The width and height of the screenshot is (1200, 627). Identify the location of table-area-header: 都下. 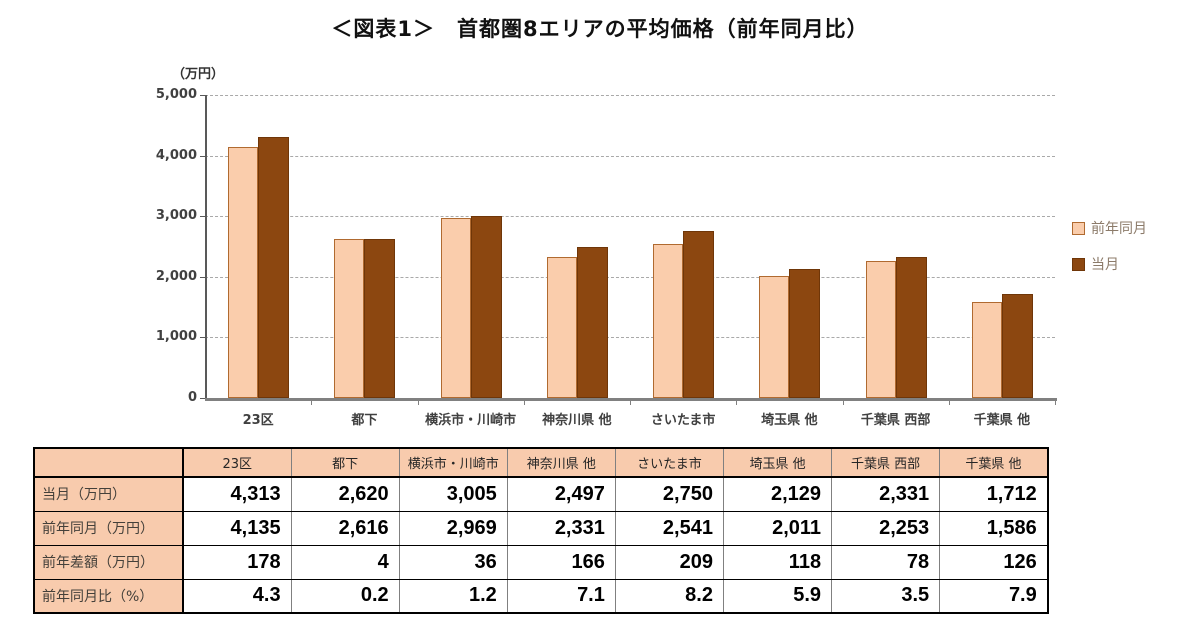
(345, 463).